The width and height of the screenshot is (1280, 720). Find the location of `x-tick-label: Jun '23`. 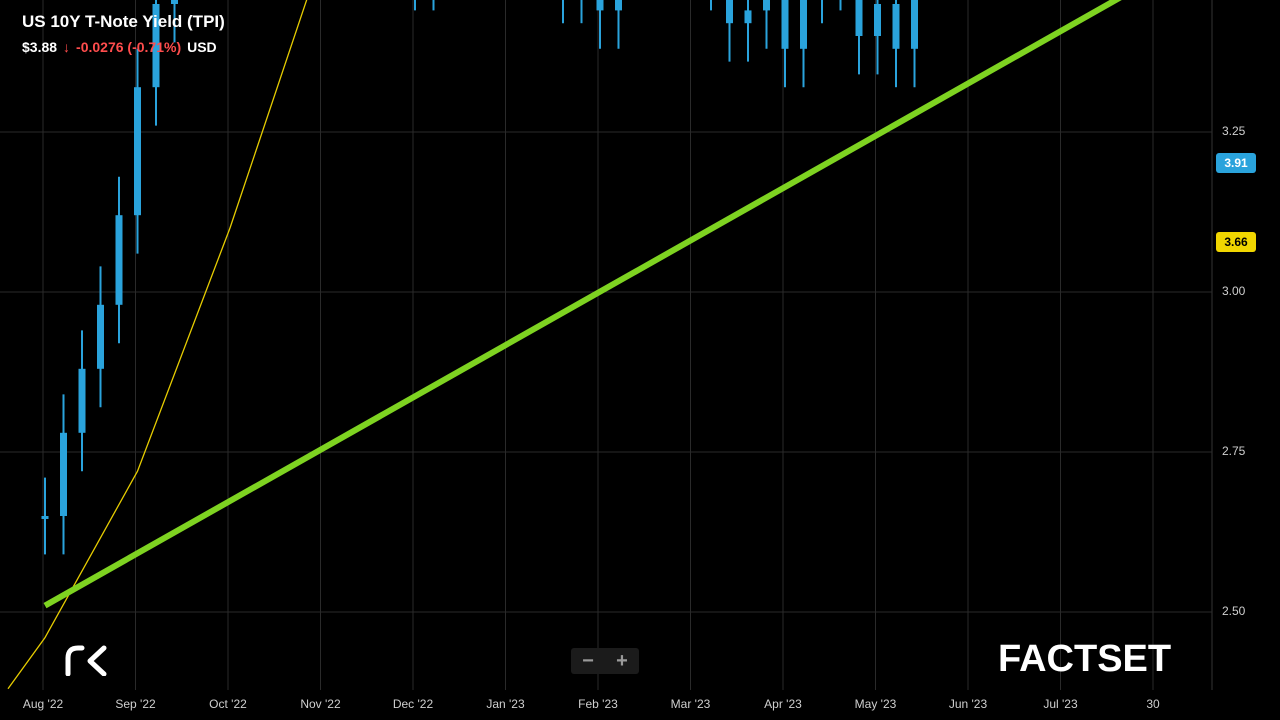

x-tick-label: Jun '23 is located at coordinates (968, 704).